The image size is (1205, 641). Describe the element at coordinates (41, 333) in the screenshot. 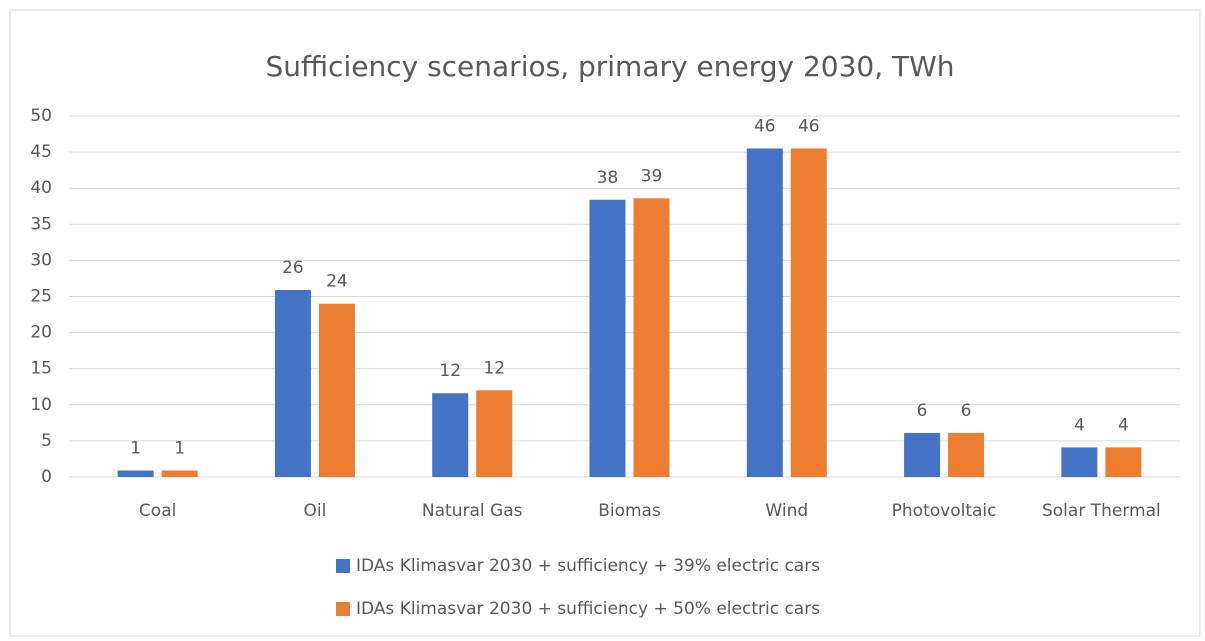

I see `y-tick-label: 20` at that location.